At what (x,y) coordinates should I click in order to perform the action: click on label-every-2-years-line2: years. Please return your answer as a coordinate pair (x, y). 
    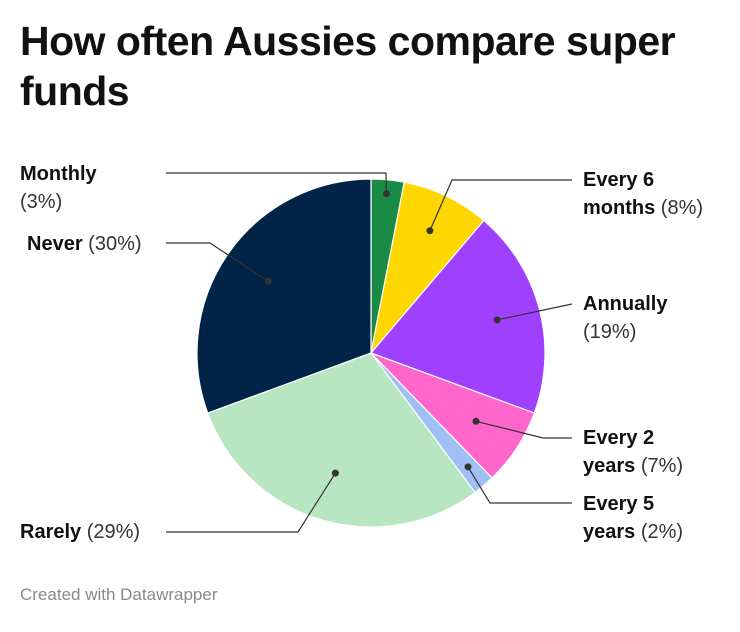
    Looking at the image, I should click on (609, 466).